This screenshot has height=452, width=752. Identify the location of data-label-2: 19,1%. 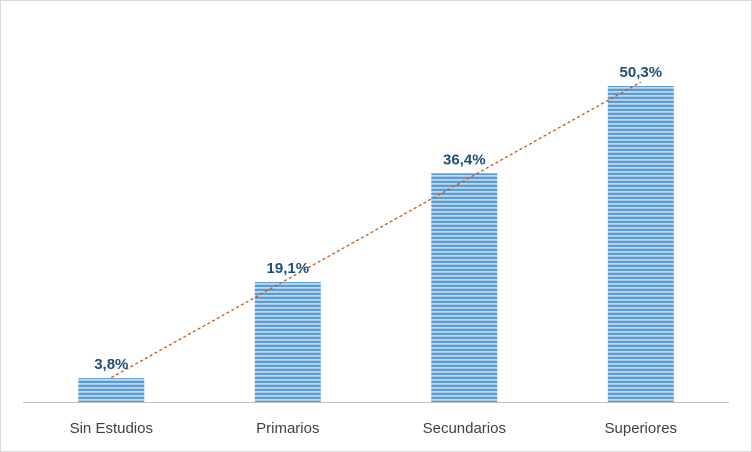
(288, 268).